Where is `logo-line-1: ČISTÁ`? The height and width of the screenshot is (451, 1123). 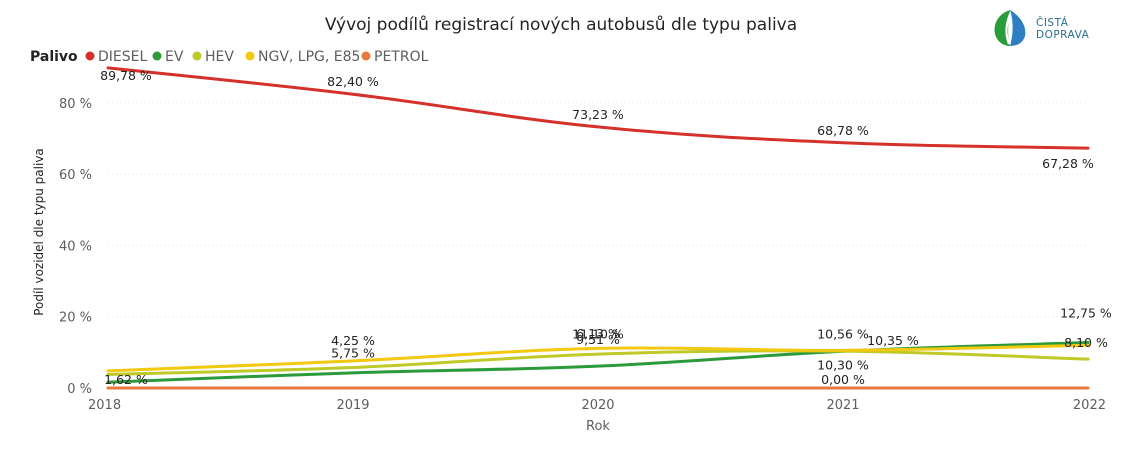
logo-line-1: ČISTÁ is located at coordinates (1052, 23).